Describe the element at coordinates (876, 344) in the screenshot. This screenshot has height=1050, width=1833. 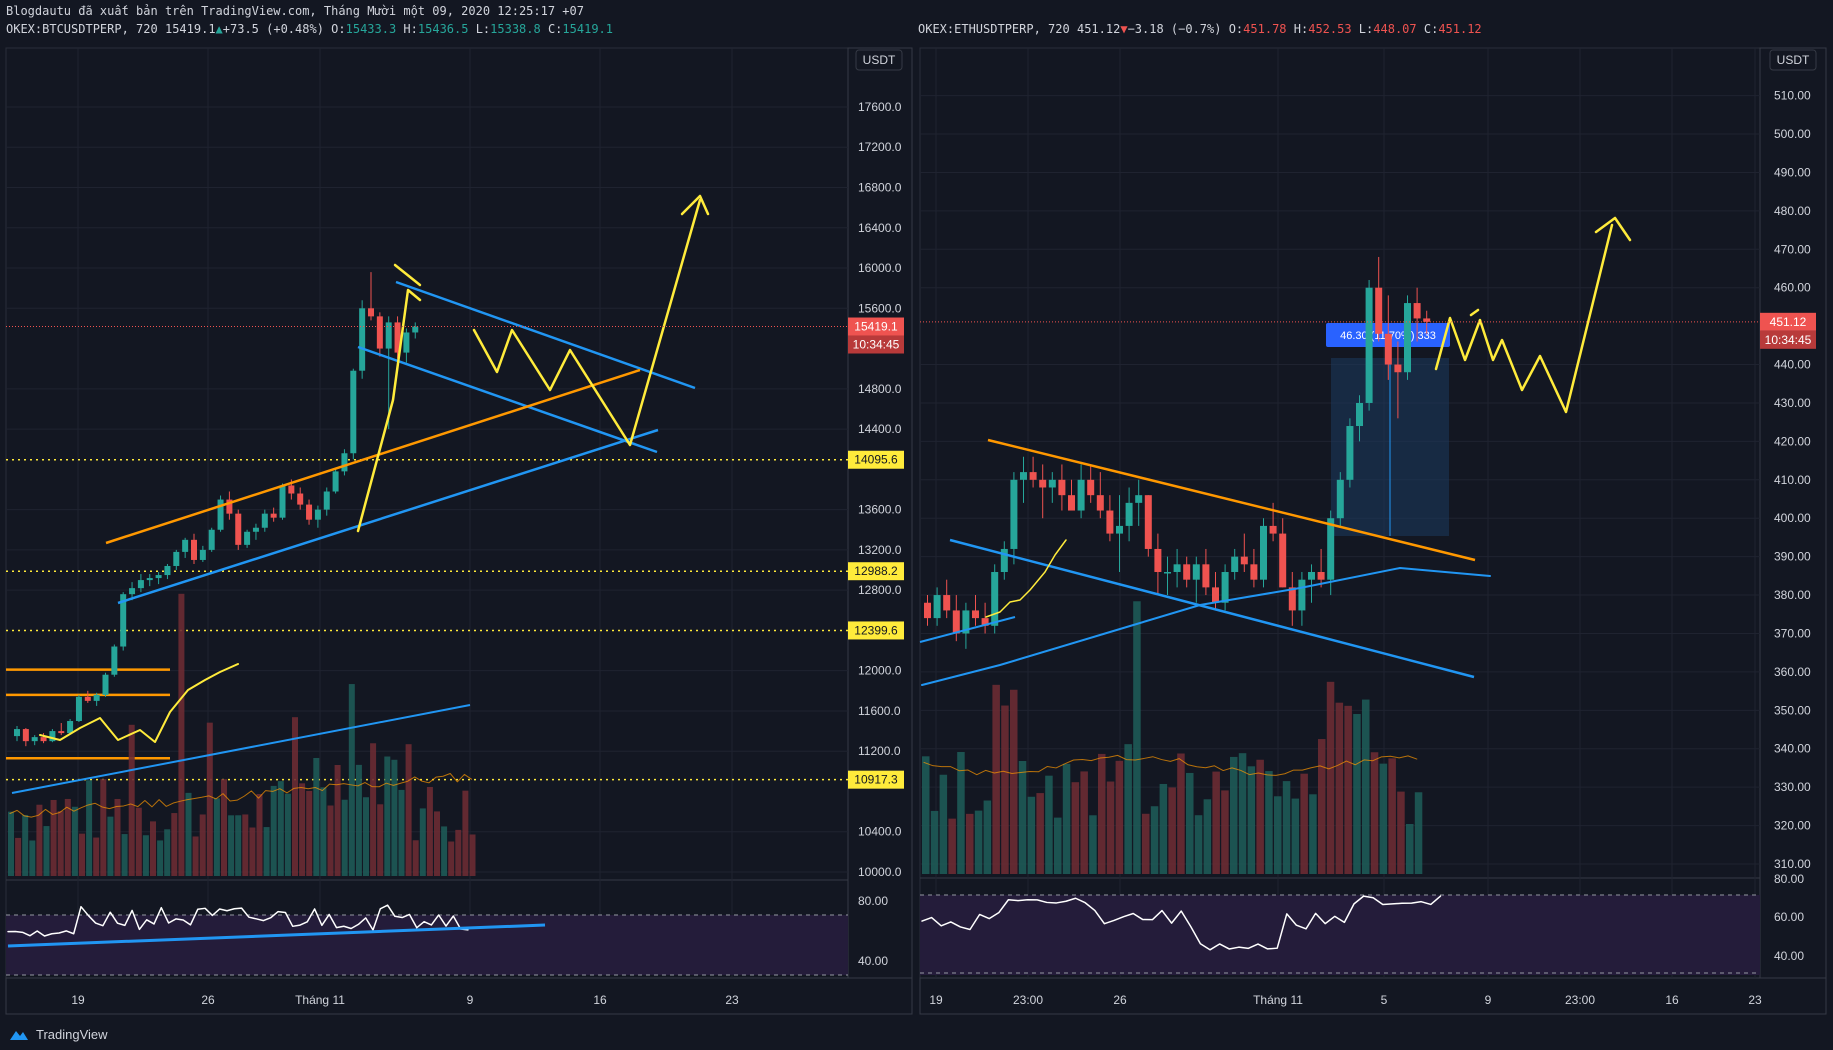
I see `countdown-bg` at that location.